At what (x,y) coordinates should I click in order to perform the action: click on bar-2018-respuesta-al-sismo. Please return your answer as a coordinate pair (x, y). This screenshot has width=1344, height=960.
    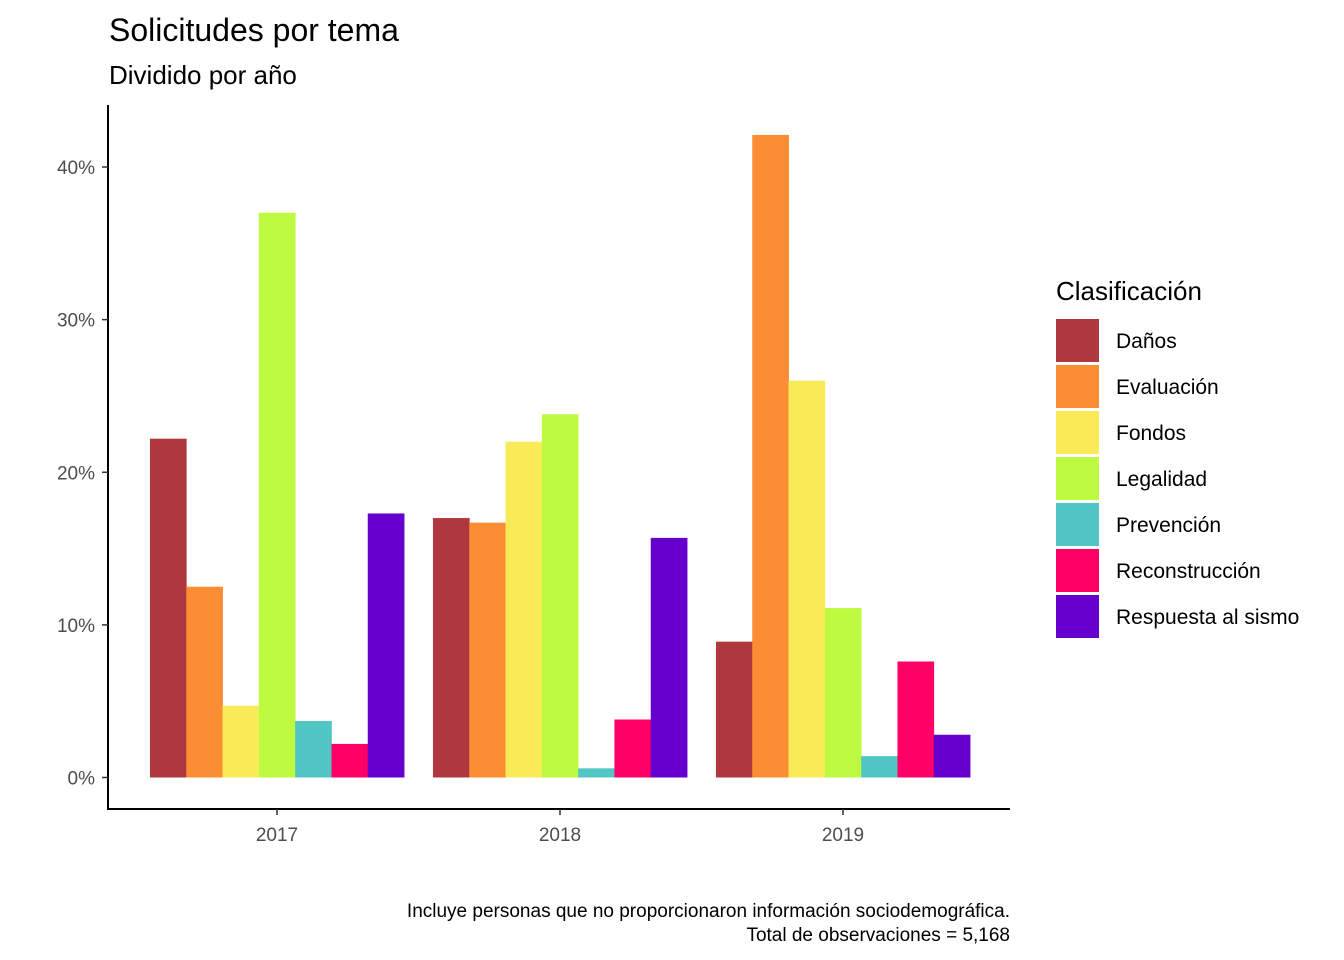
    Looking at the image, I should click on (669, 657).